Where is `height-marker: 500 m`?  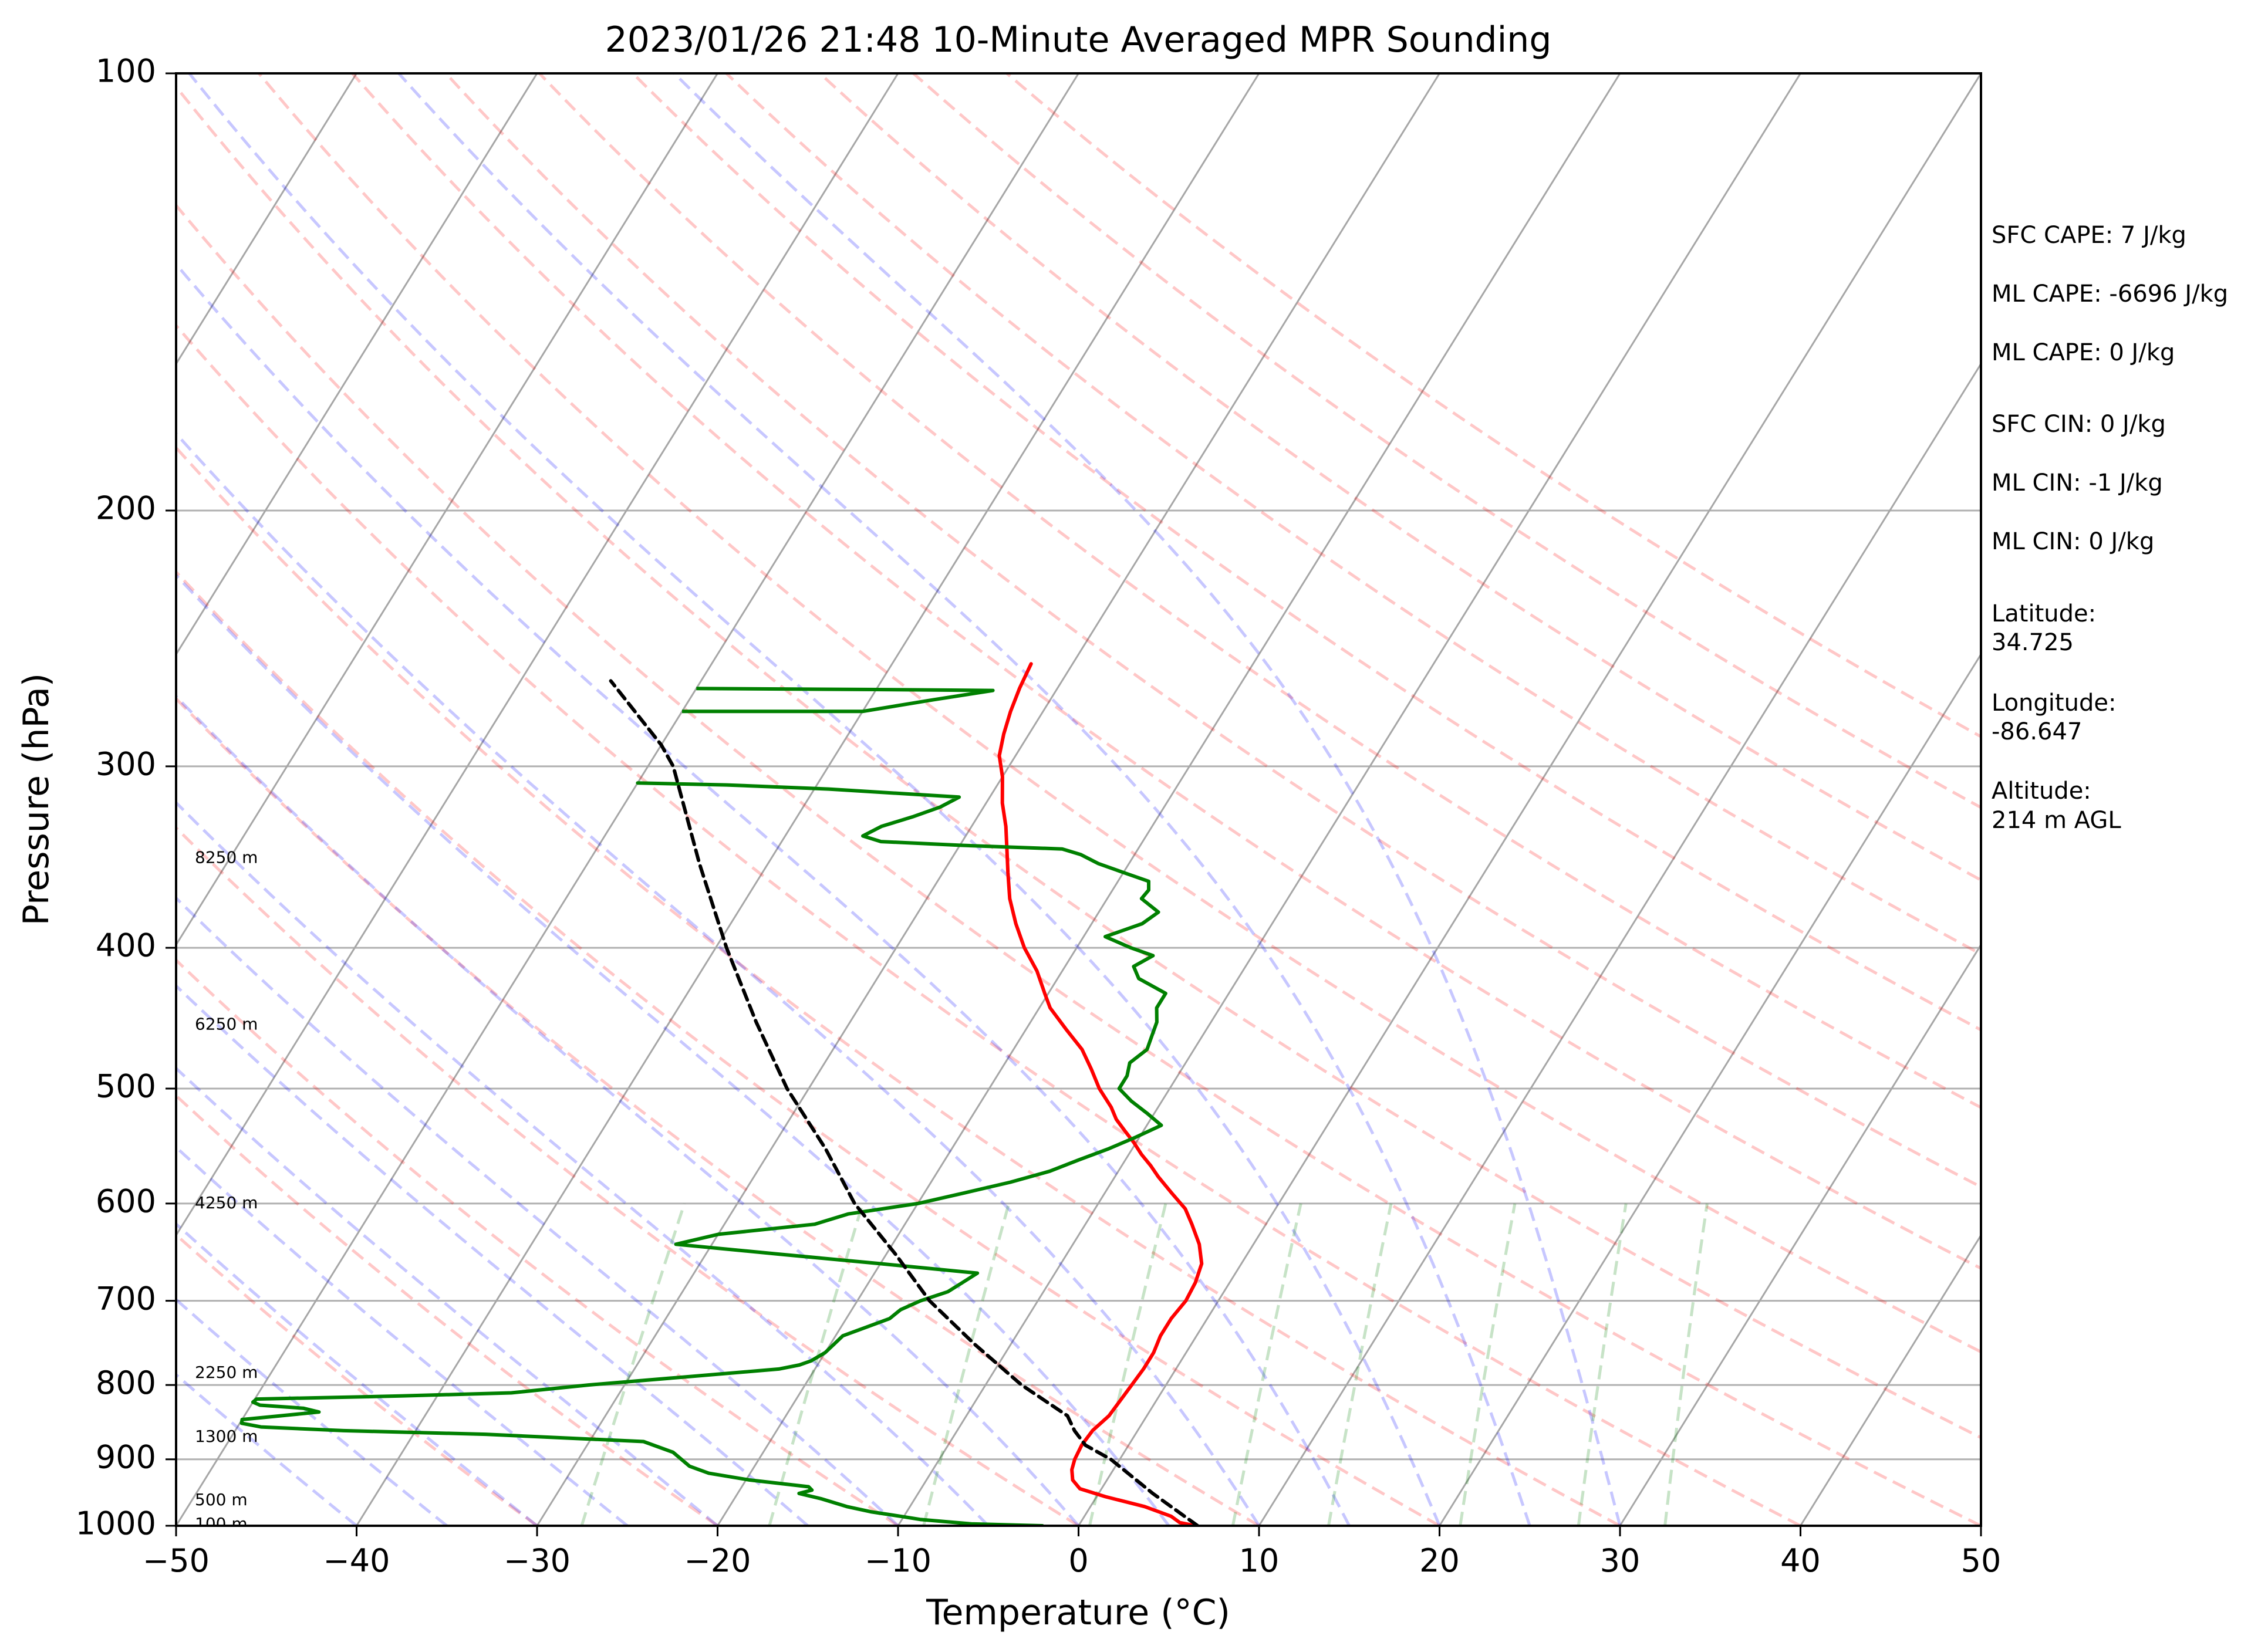 height-marker: 500 m is located at coordinates (222, 1499).